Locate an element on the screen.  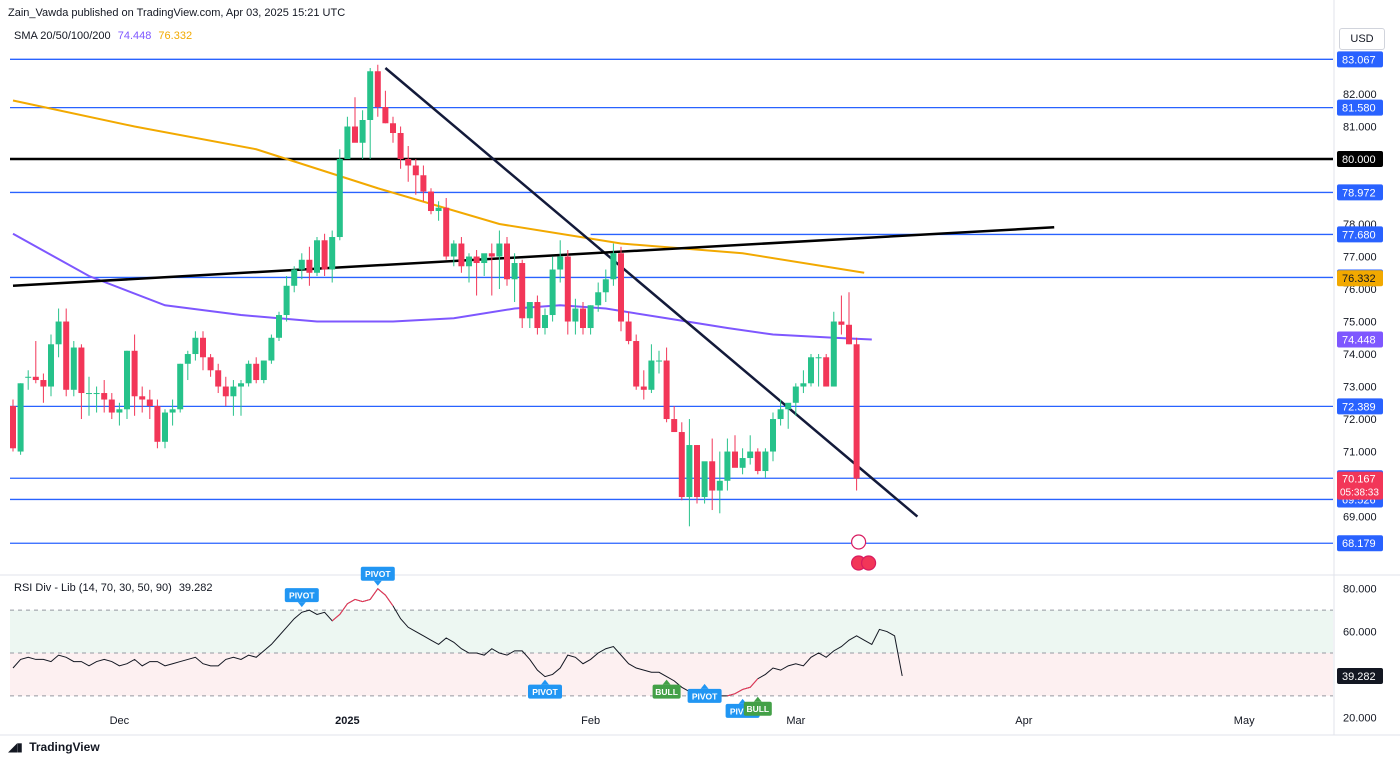
sma-200-line is located at coordinates (438, 186).